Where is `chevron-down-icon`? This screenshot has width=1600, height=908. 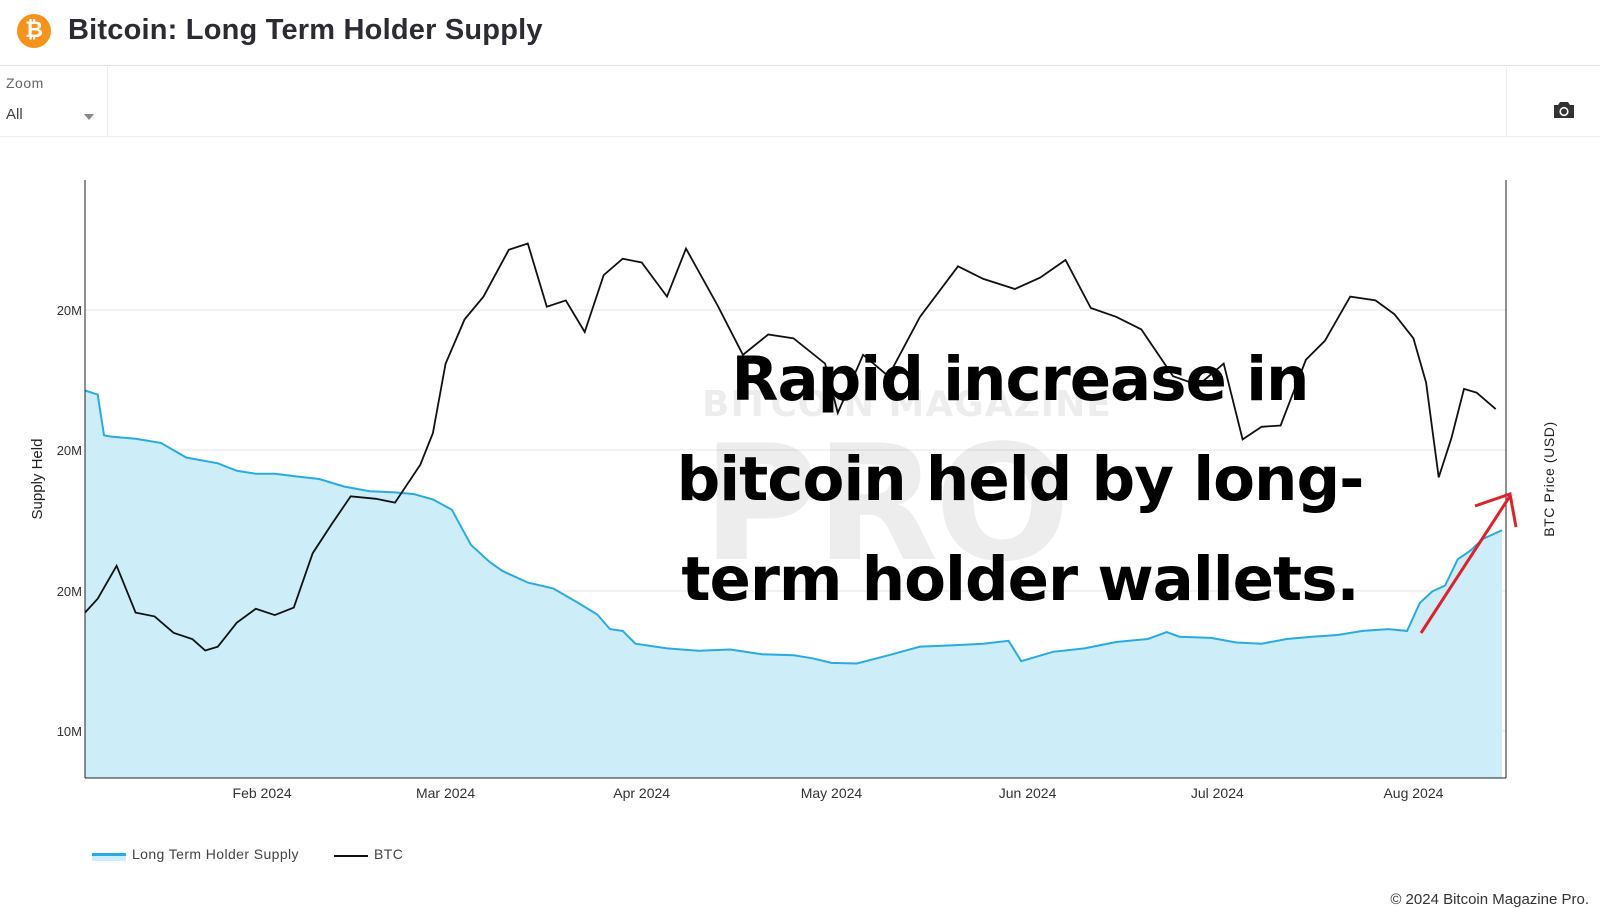
chevron-down-icon is located at coordinates (89, 117).